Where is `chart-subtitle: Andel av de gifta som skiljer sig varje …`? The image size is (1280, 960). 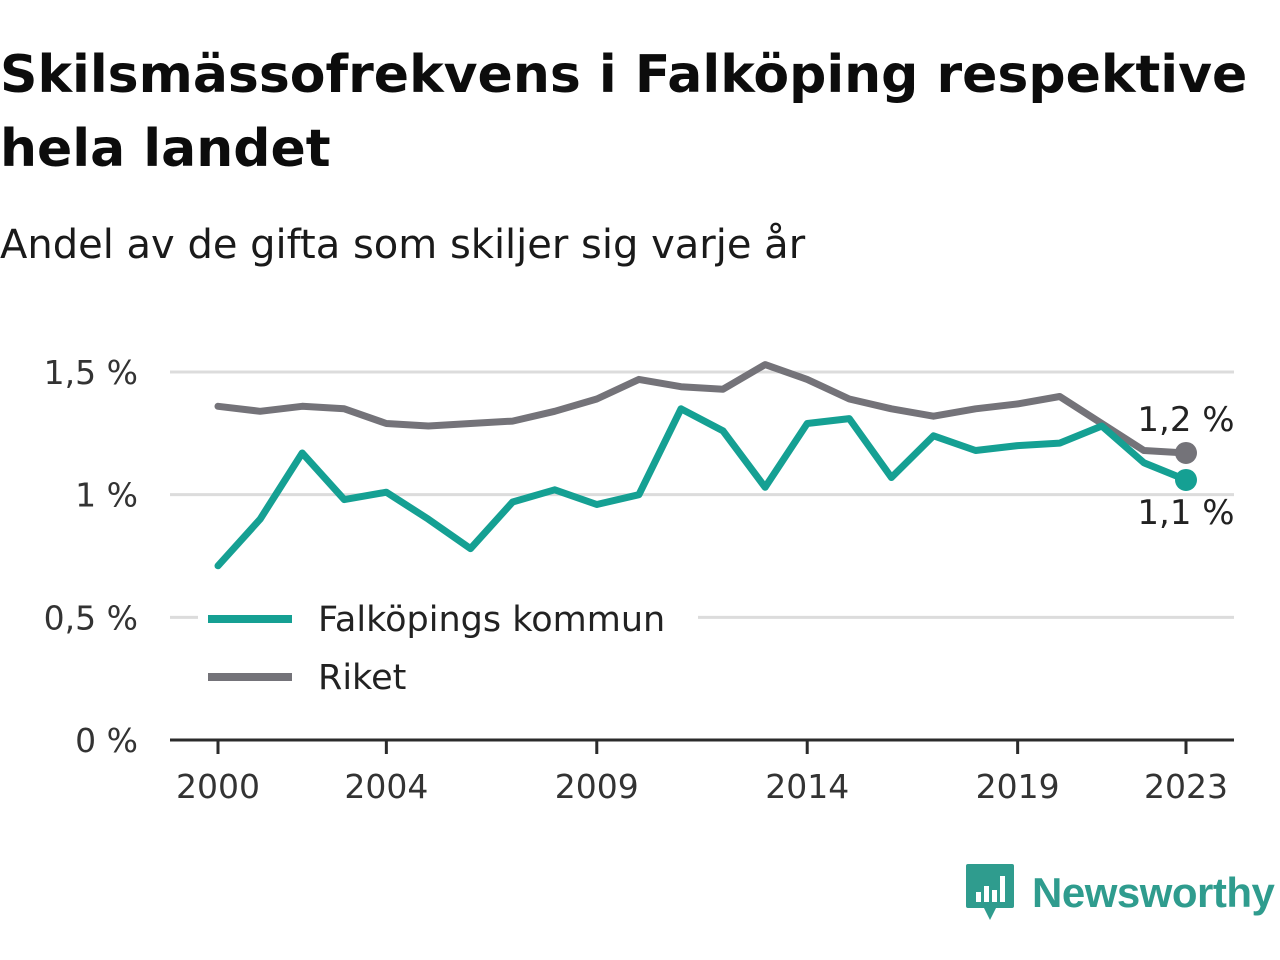
chart-subtitle: Andel av de gifta som skiljer sig varje … is located at coordinates (403, 245).